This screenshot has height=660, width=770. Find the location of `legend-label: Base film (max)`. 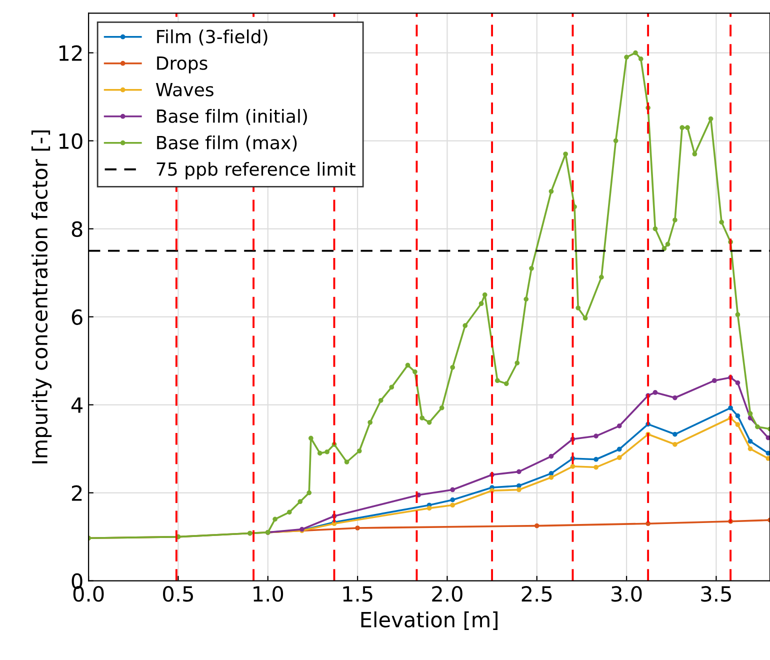

legend-label: Base film (max) is located at coordinates (227, 143).